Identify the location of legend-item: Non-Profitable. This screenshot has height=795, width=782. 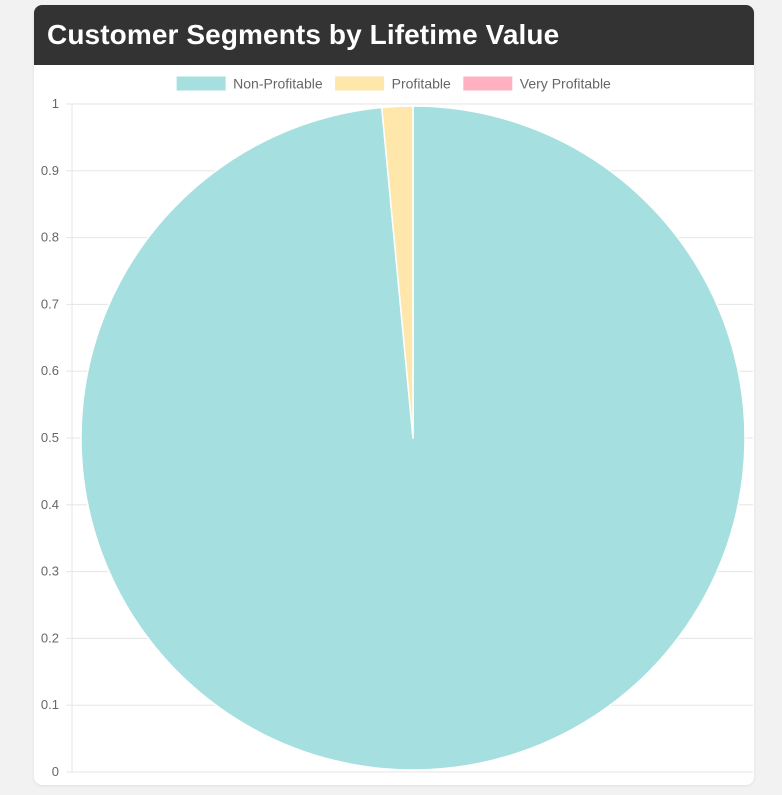
(249, 84).